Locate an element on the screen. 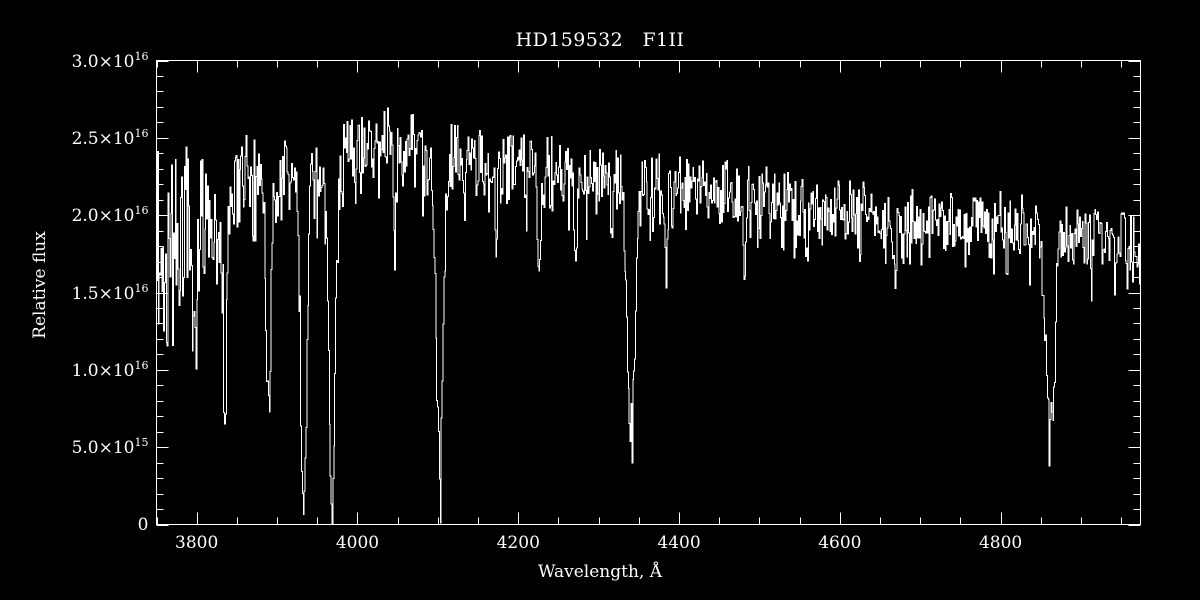  x-axis-label: Wavelength, Å is located at coordinates (600, 572).